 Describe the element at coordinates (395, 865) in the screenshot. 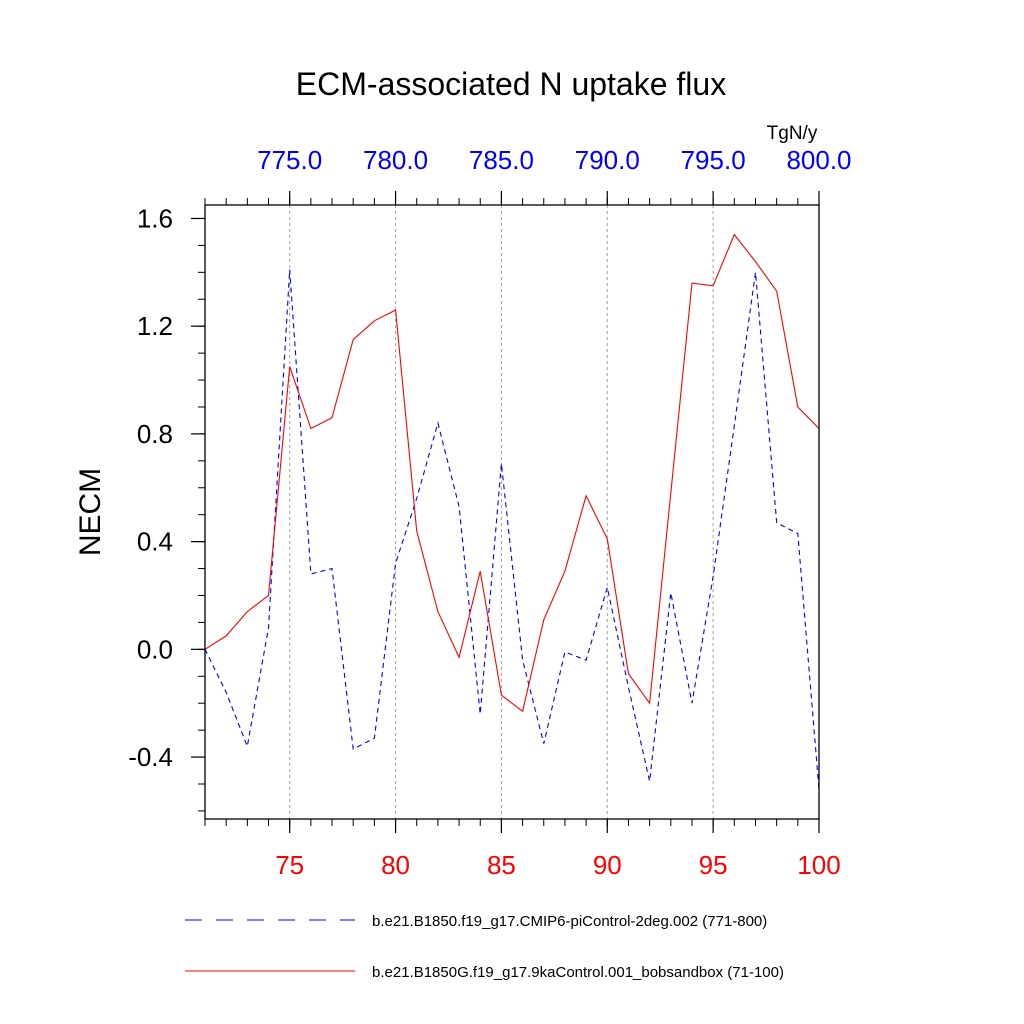

I see `x-tick-label-bottom: 80` at that location.